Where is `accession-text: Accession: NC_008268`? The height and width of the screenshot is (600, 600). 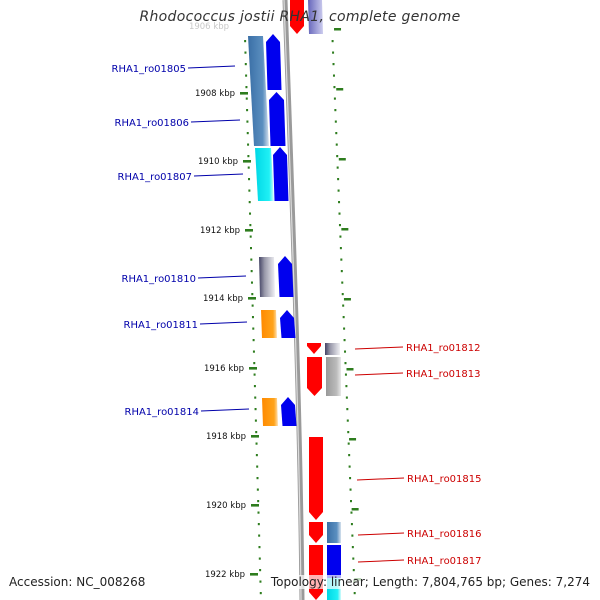
accession-text: Accession: NC_008268 is located at coordinates (77, 582).